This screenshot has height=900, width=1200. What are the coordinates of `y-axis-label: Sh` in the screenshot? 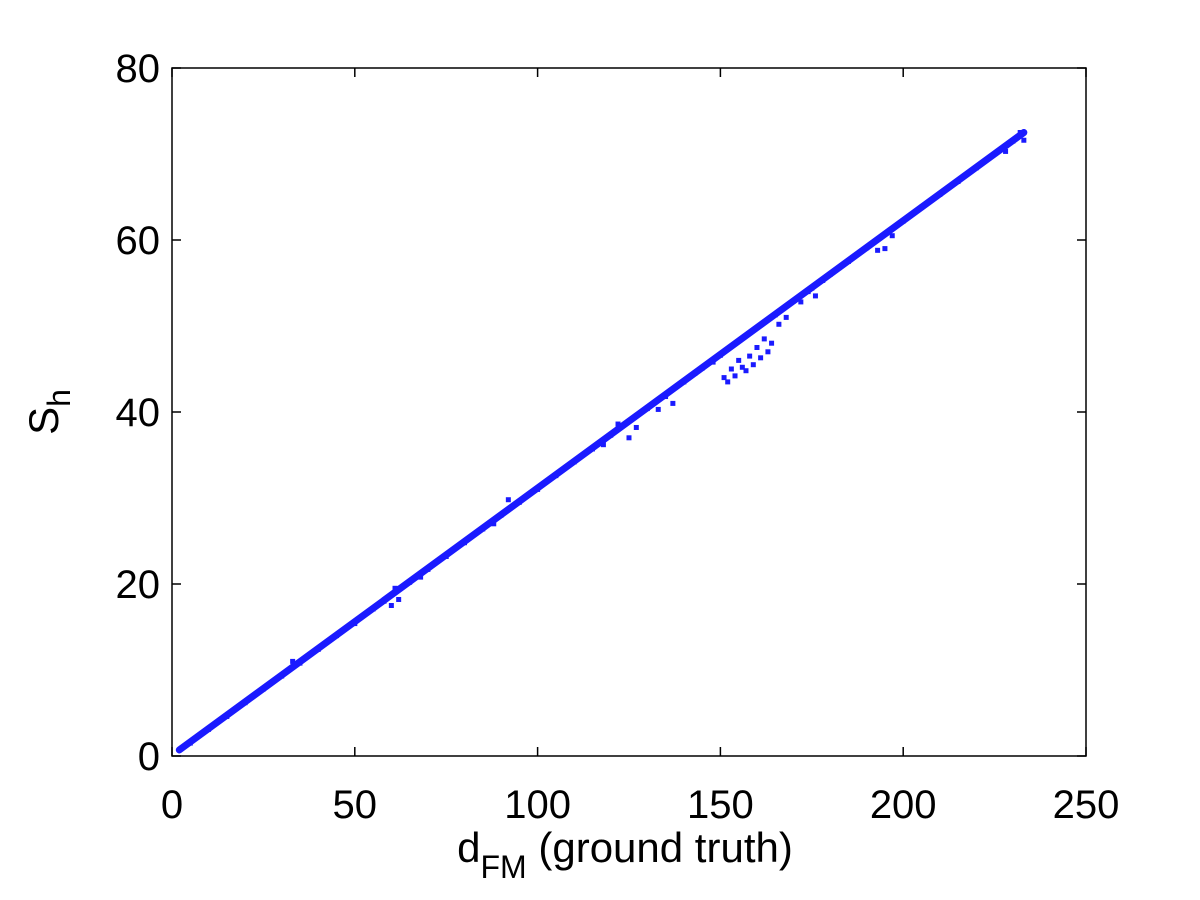 It's located at (48, 412).